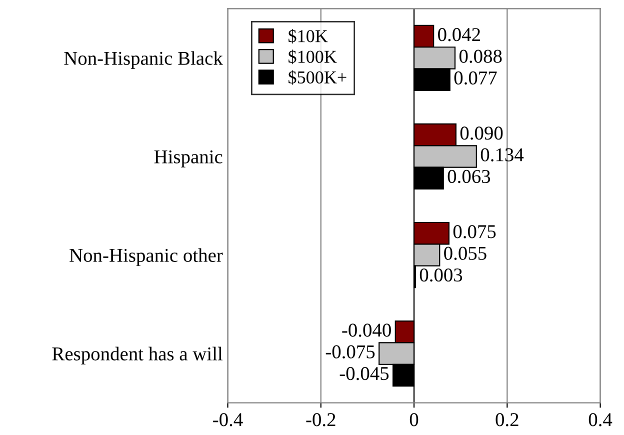 This screenshot has width=624, height=435. I want to click on data-label: 0.055, so click(465, 253).